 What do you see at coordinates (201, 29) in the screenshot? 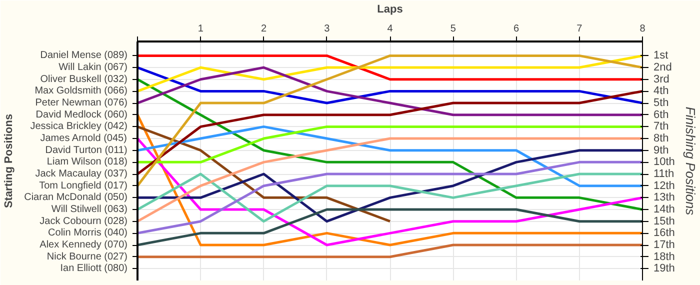
I see `x-tick-label: 1` at bounding box center [201, 29].